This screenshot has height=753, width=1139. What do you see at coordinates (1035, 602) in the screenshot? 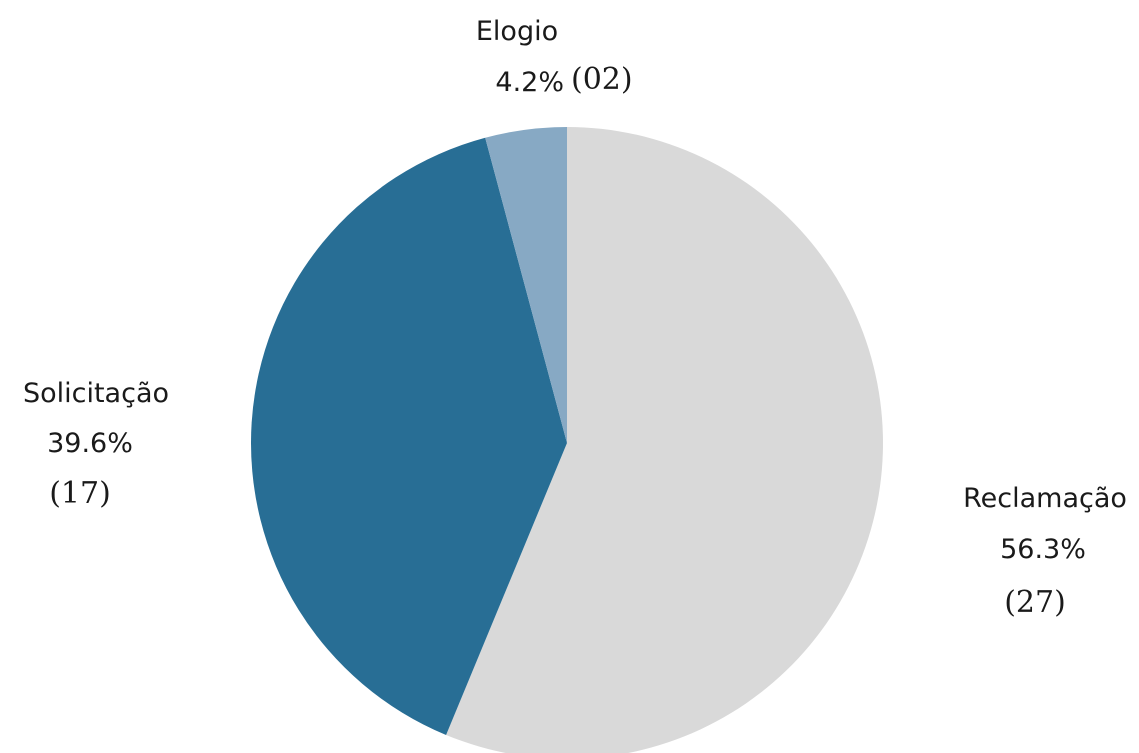
I see `label-reclamacao-count: (27)` at bounding box center [1035, 602].